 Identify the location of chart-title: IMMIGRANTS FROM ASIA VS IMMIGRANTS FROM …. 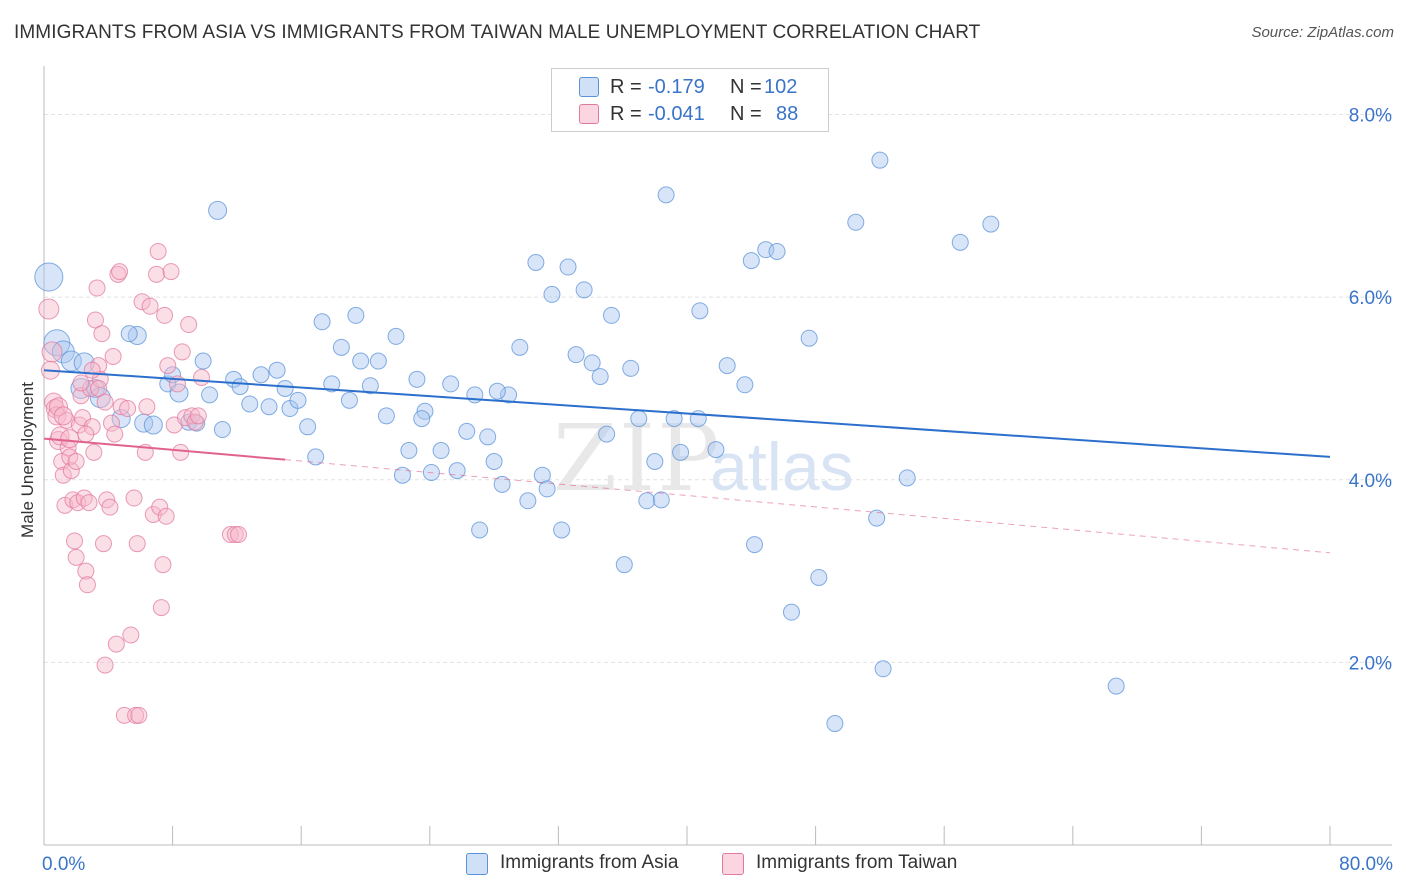
(497, 32).